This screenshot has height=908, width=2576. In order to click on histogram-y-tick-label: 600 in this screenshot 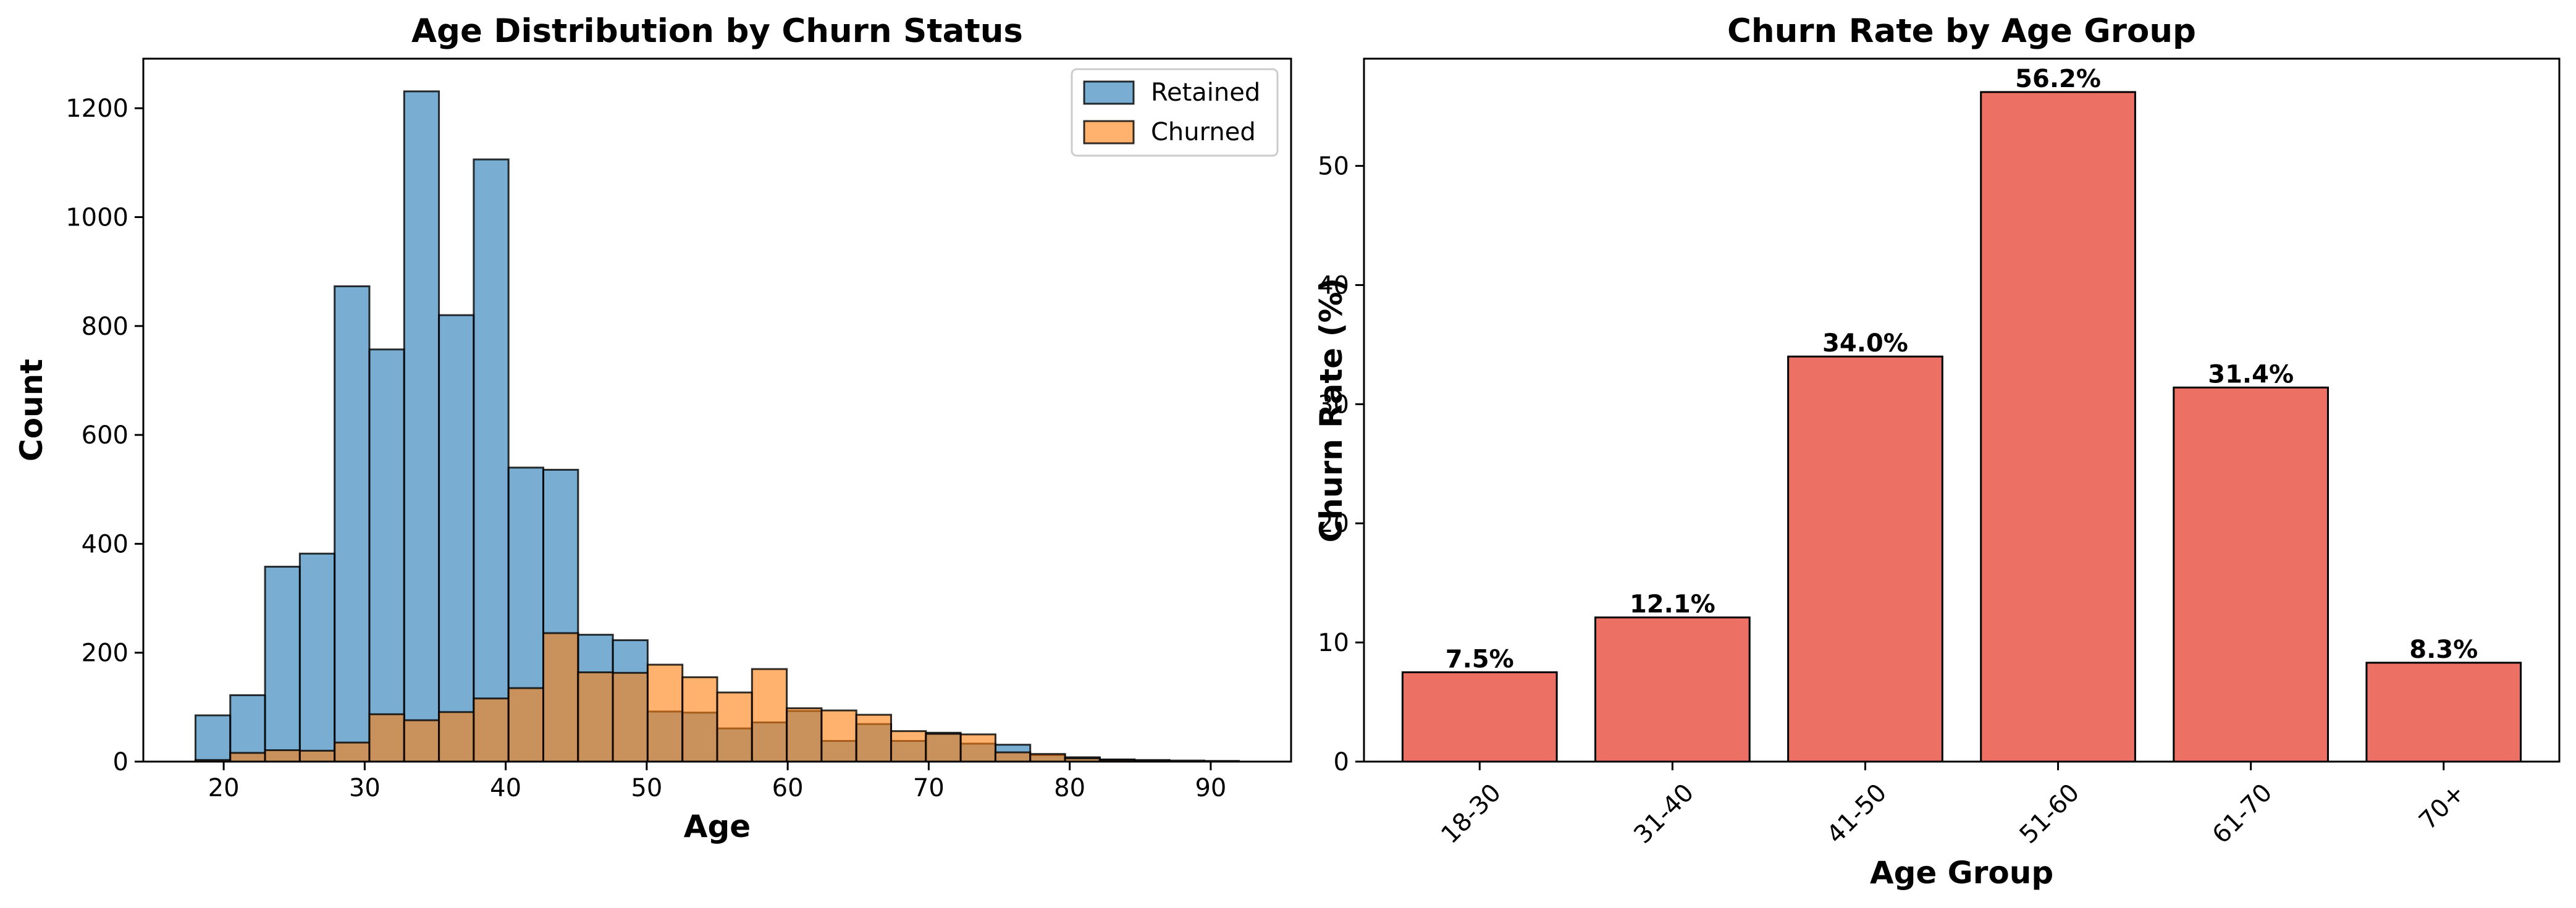, I will do `click(105, 436)`.